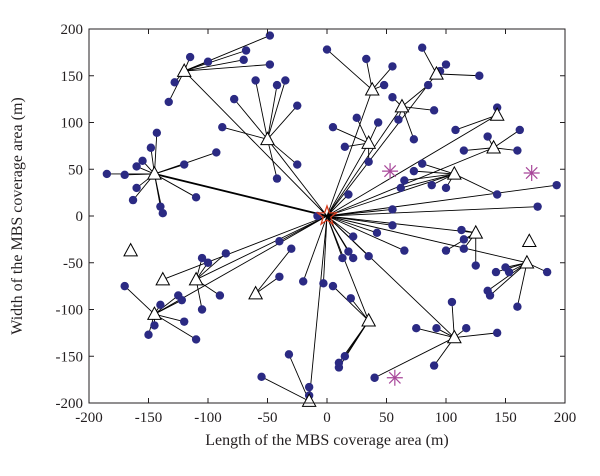 The width and height of the screenshot is (600, 476). Describe the element at coordinates (531, 173) in the screenshot. I see `star-stroke` at that location.